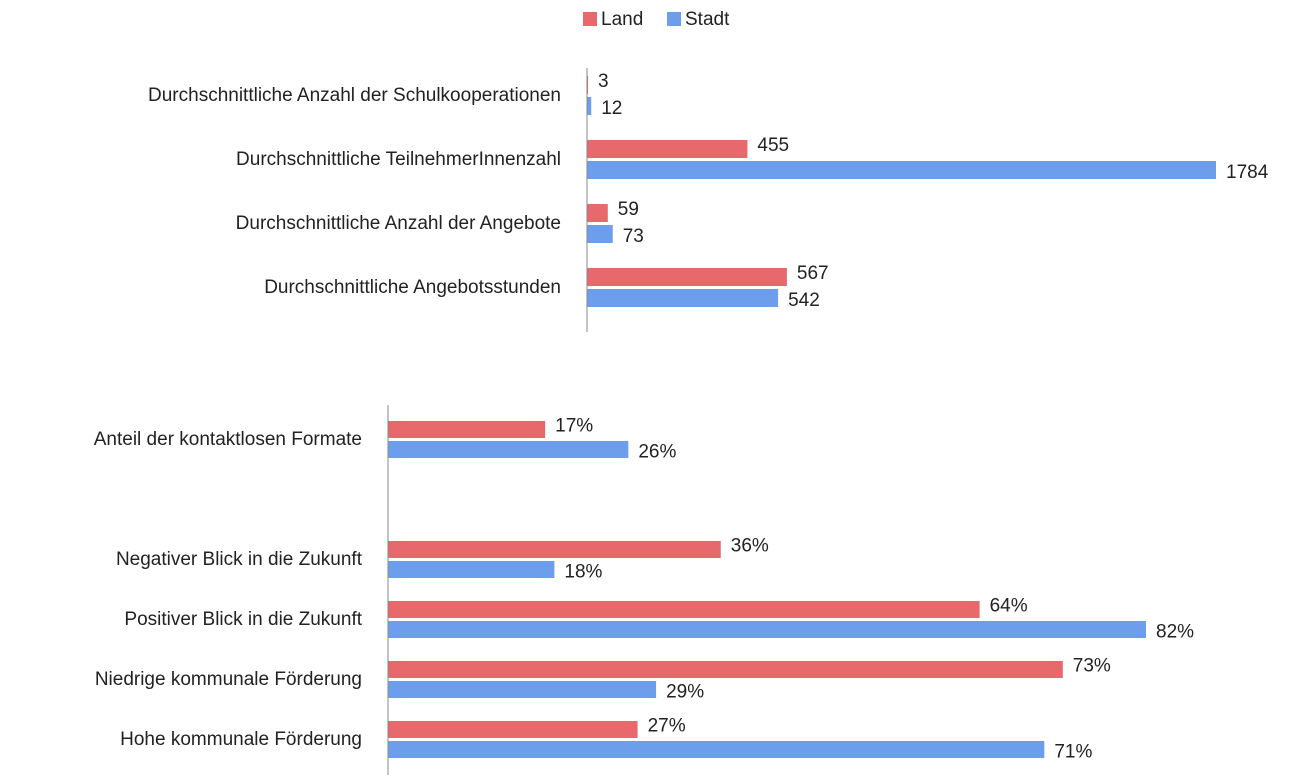 The height and width of the screenshot is (781, 1302). What do you see at coordinates (656, 19) in the screenshot?
I see `legend: Land Stadt` at bounding box center [656, 19].